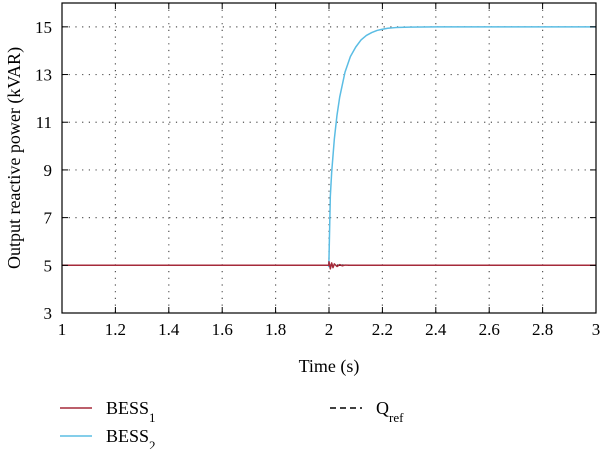 The height and width of the screenshot is (449, 600). I want to click on series-line-bess1, so click(329, 265).